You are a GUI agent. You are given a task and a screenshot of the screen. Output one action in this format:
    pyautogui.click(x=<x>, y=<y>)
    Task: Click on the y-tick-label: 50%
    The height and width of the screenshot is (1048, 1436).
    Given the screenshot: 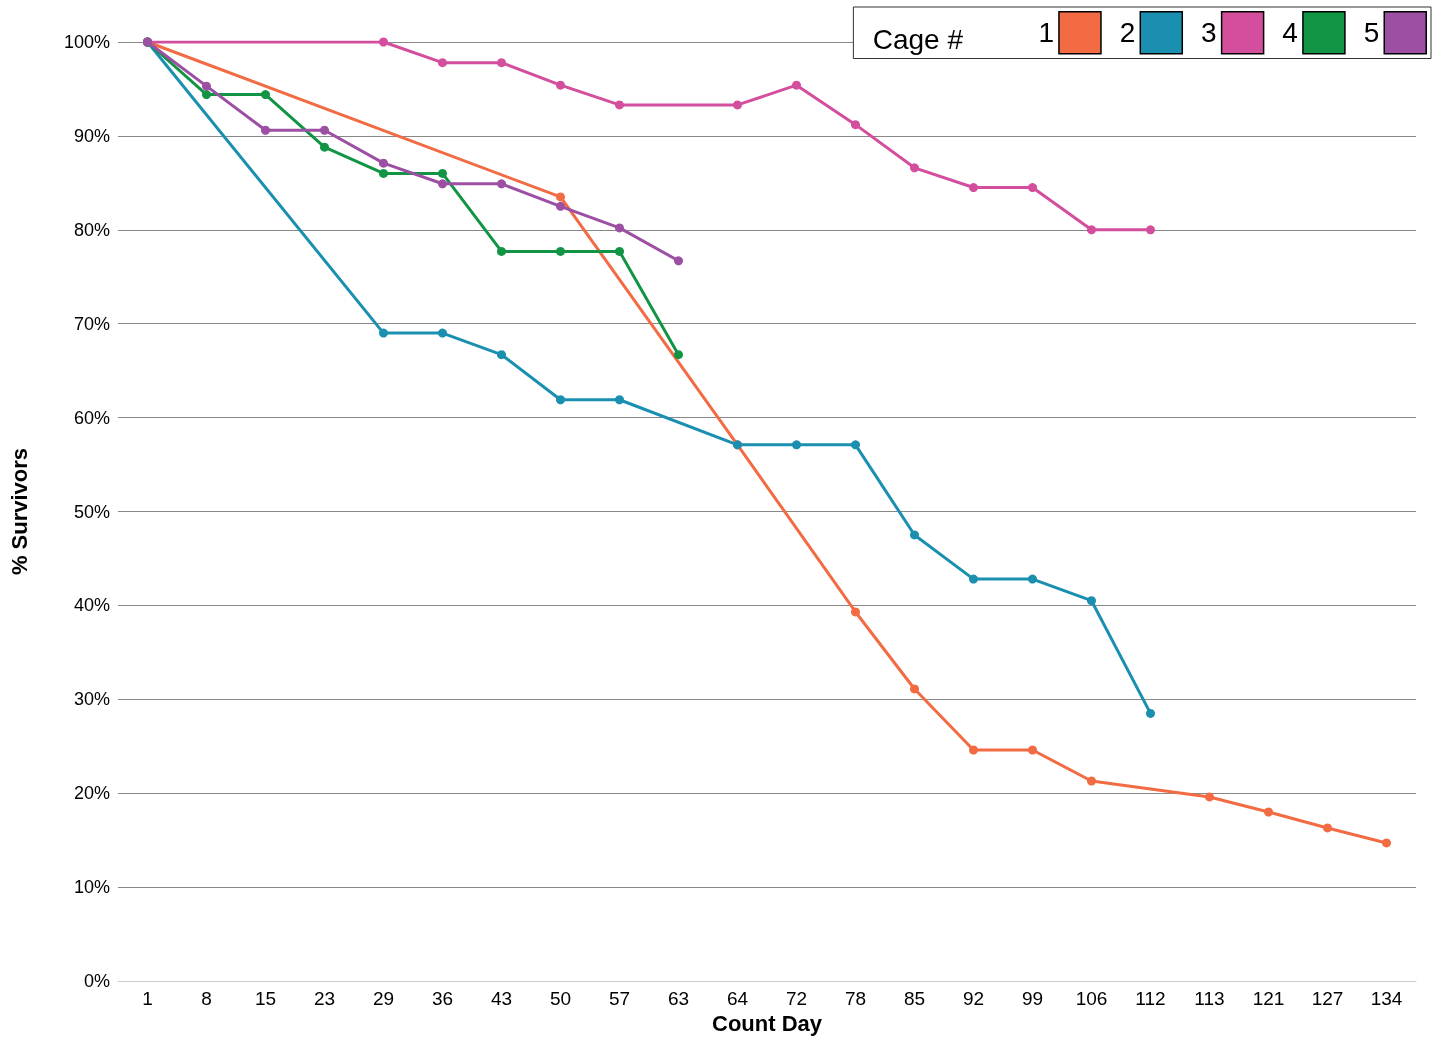 What is the action you would take?
    pyautogui.click(x=91, y=511)
    